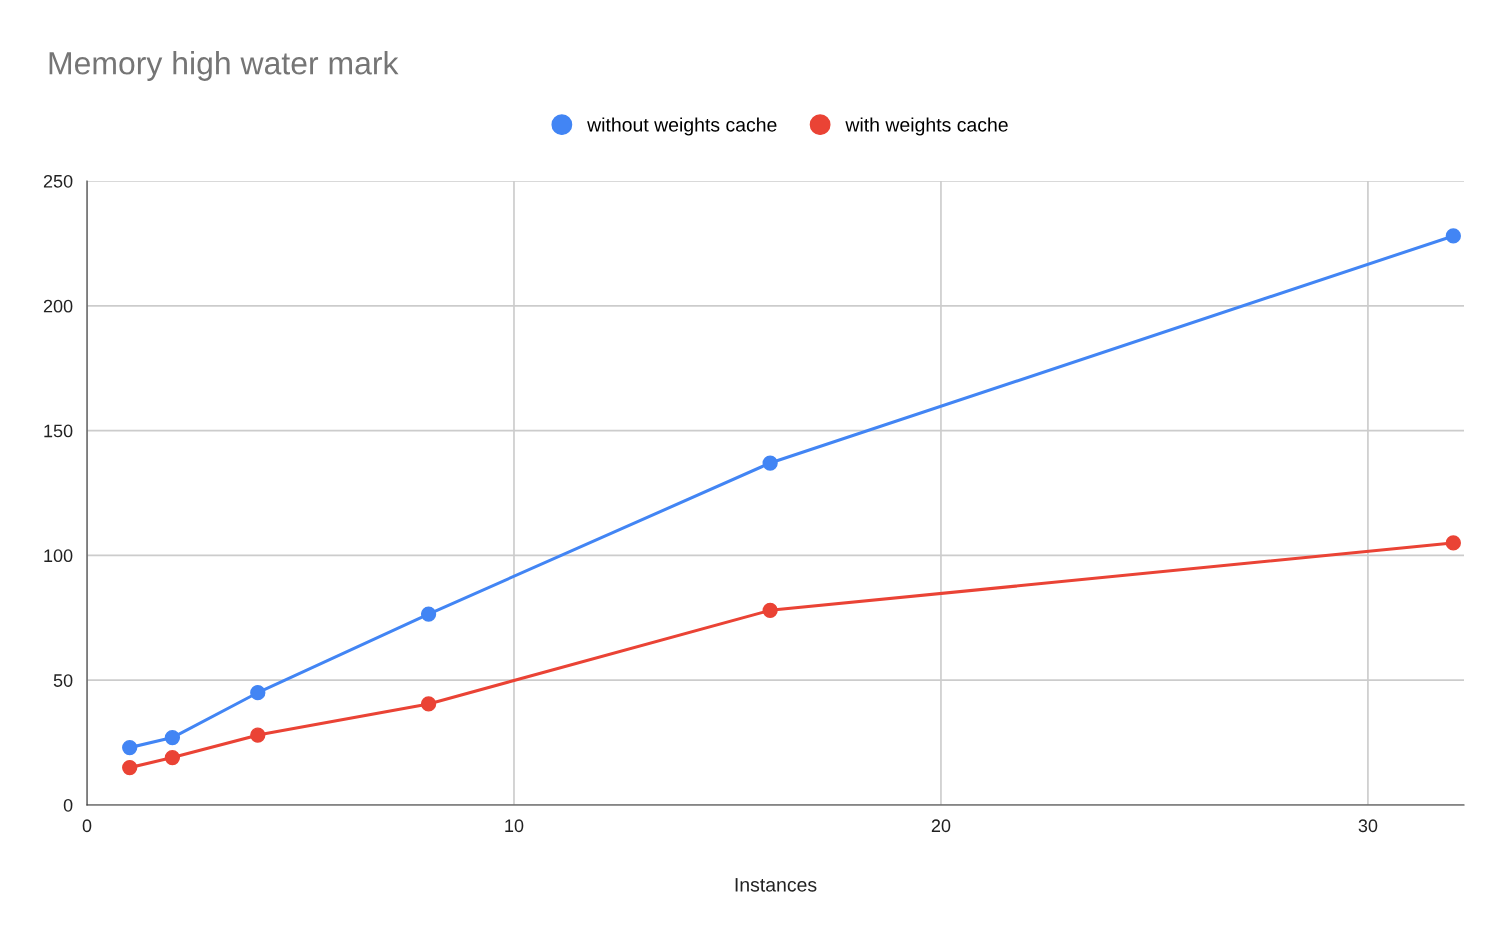 The width and height of the screenshot is (1512, 936). I want to click on x-tick-label: 30, so click(1368, 826).